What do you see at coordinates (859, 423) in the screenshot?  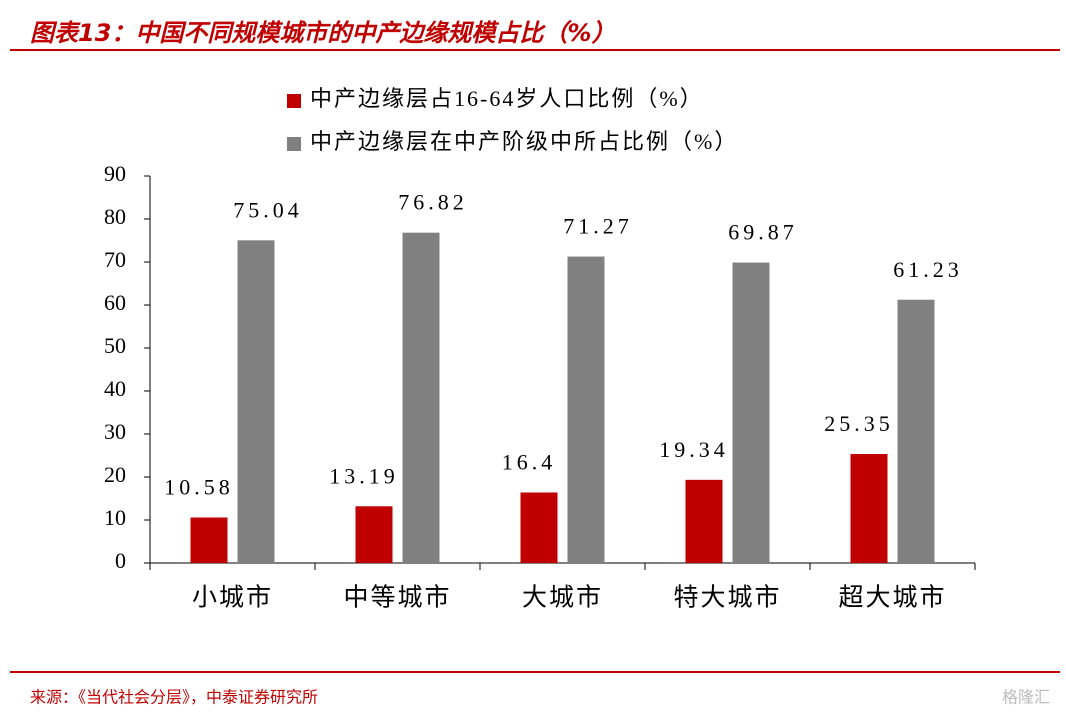 I see `value-label: 25.35` at bounding box center [859, 423].